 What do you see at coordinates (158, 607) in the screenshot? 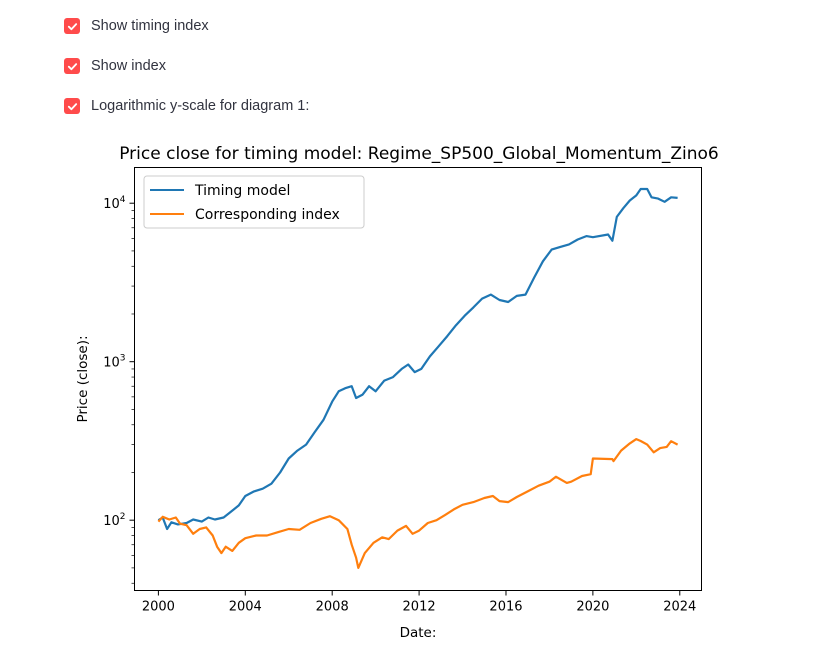
I see `x-tick-label: 2000` at bounding box center [158, 607].